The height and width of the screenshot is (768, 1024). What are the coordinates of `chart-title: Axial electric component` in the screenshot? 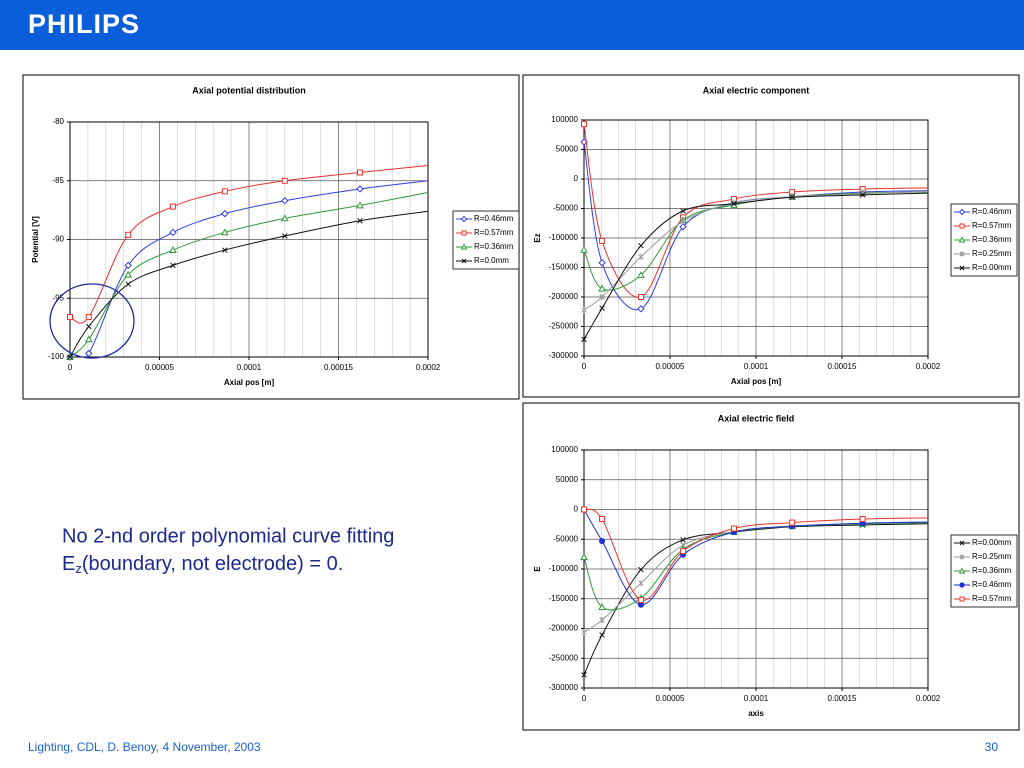 It's located at (756, 90).